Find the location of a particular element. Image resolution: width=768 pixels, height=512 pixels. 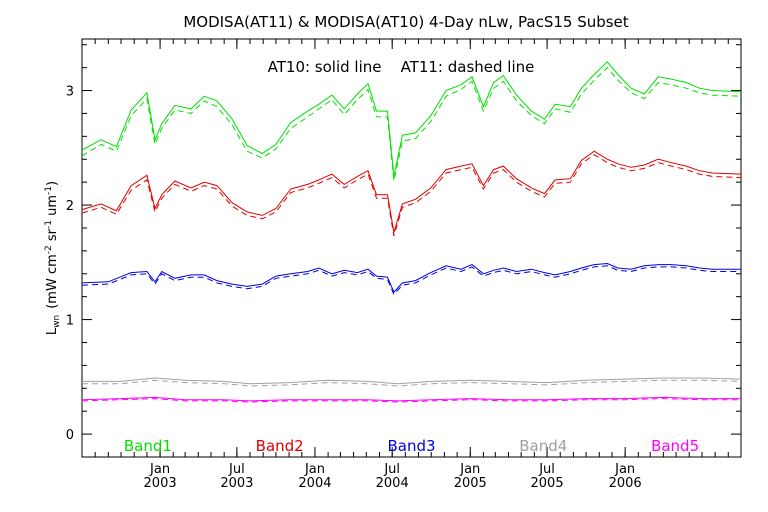

series-label-band5: Band5 is located at coordinates (675, 446).